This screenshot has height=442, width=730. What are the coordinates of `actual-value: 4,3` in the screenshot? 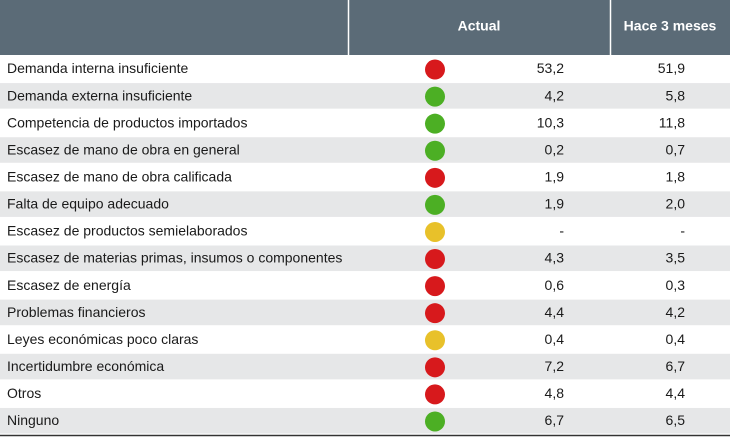 It's located at (555, 258).